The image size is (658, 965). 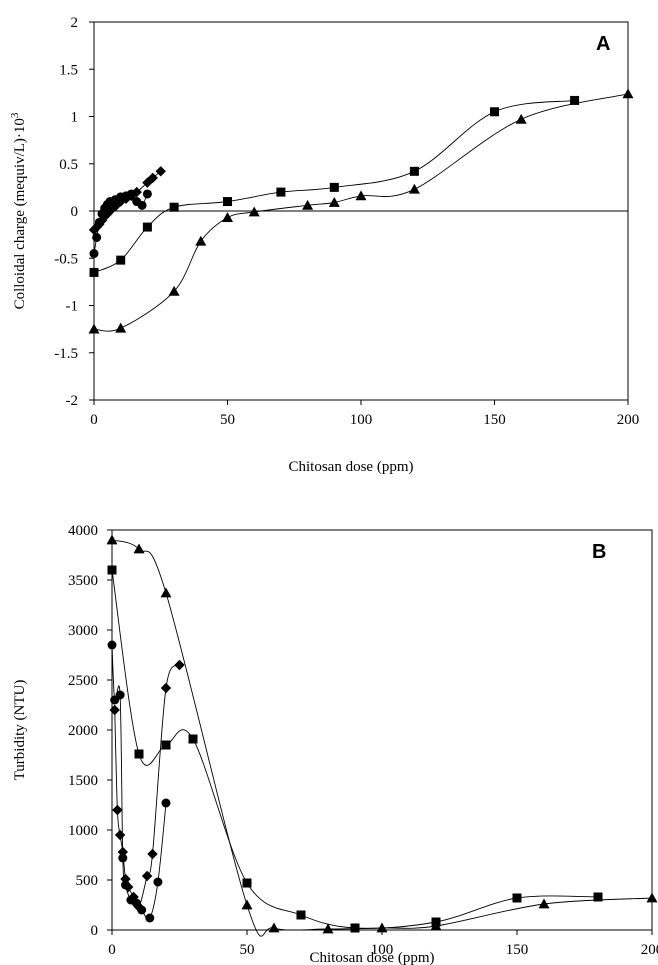 What do you see at coordinates (83, 531) in the screenshot?
I see `panel-b-y-tick-label: 4000` at bounding box center [83, 531].